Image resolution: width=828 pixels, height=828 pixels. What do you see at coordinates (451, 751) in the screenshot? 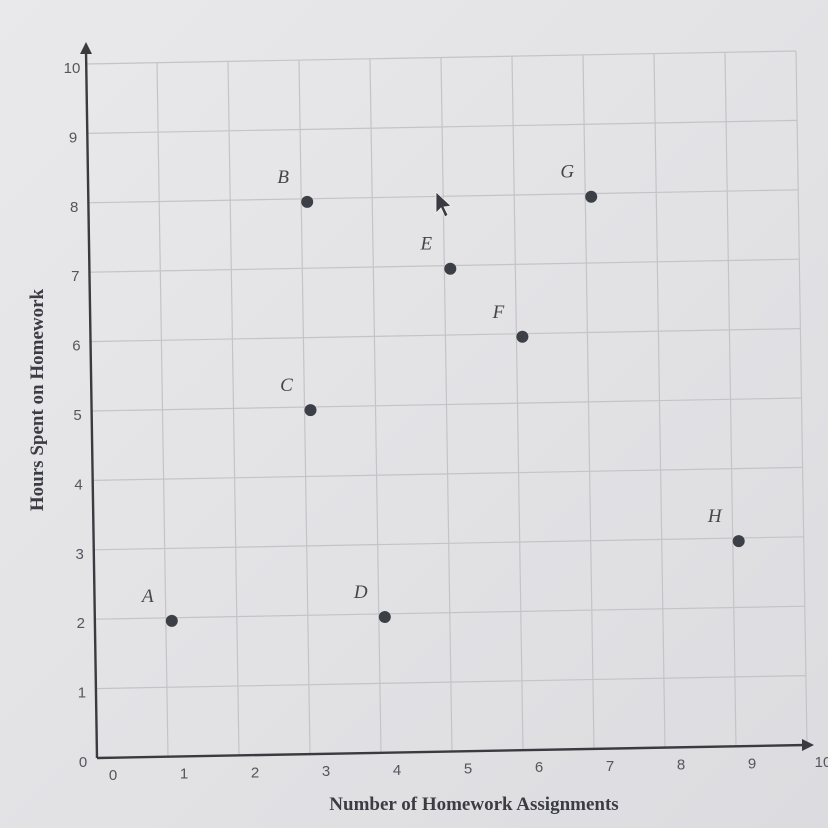
I see `x-axis-line` at bounding box center [451, 751].